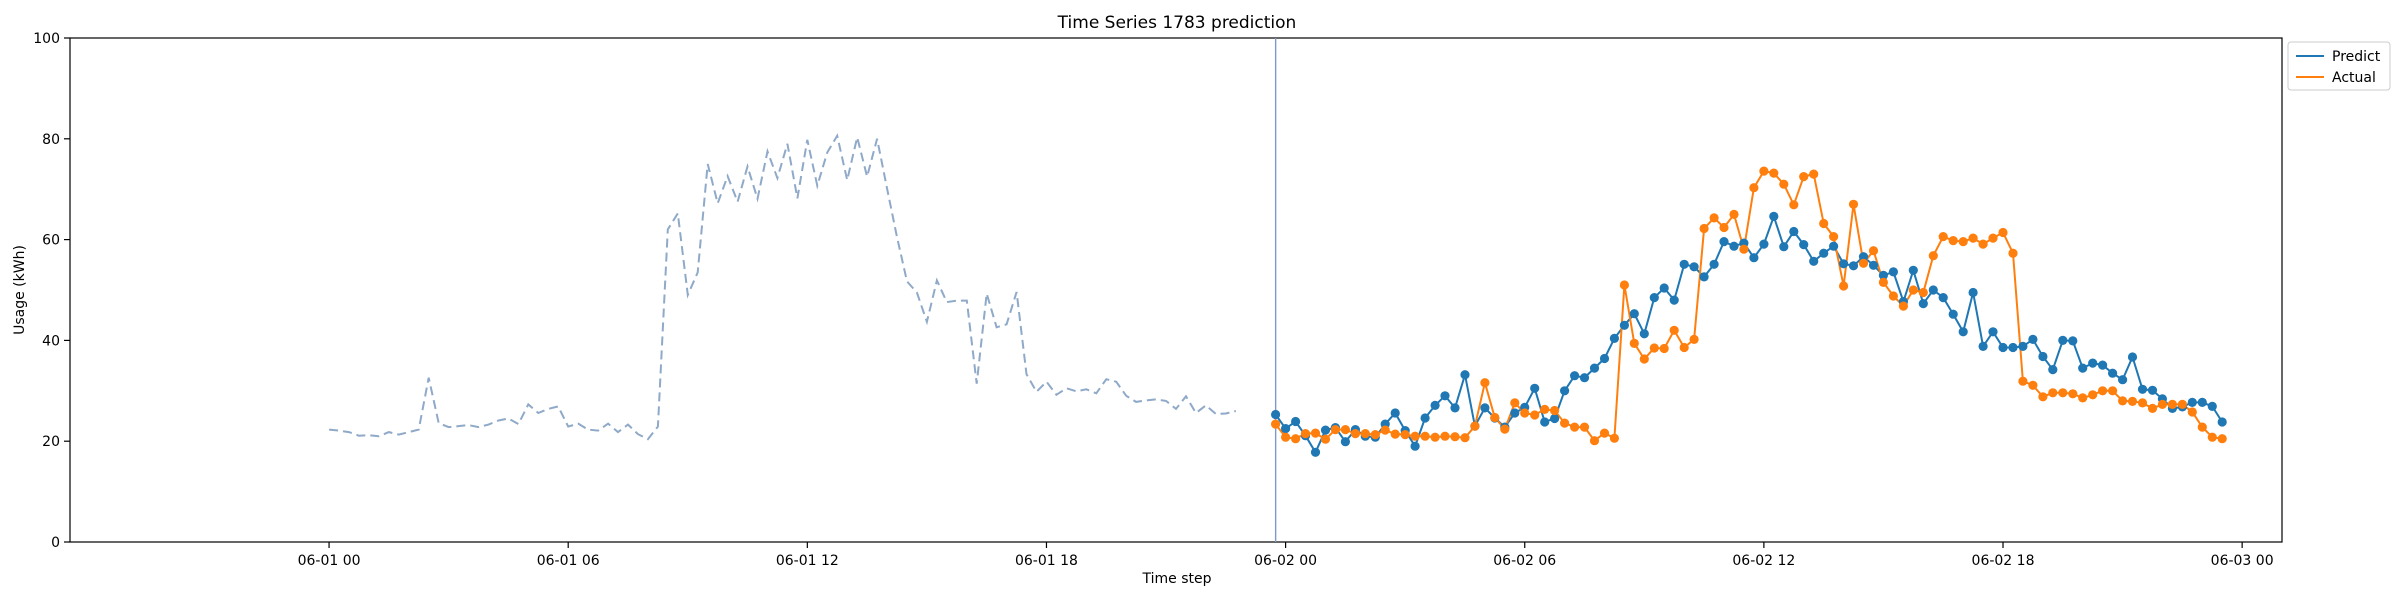 The image size is (2400, 600). What do you see at coordinates (2356, 57) in the screenshot?
I see `legend-predict-label: Predict` at bounding box center [2356, 57].